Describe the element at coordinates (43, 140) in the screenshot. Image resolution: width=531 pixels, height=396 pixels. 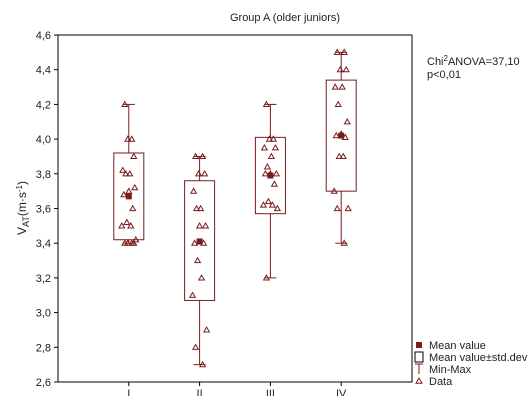
I see `y-tick-label: 4,0` at that location.